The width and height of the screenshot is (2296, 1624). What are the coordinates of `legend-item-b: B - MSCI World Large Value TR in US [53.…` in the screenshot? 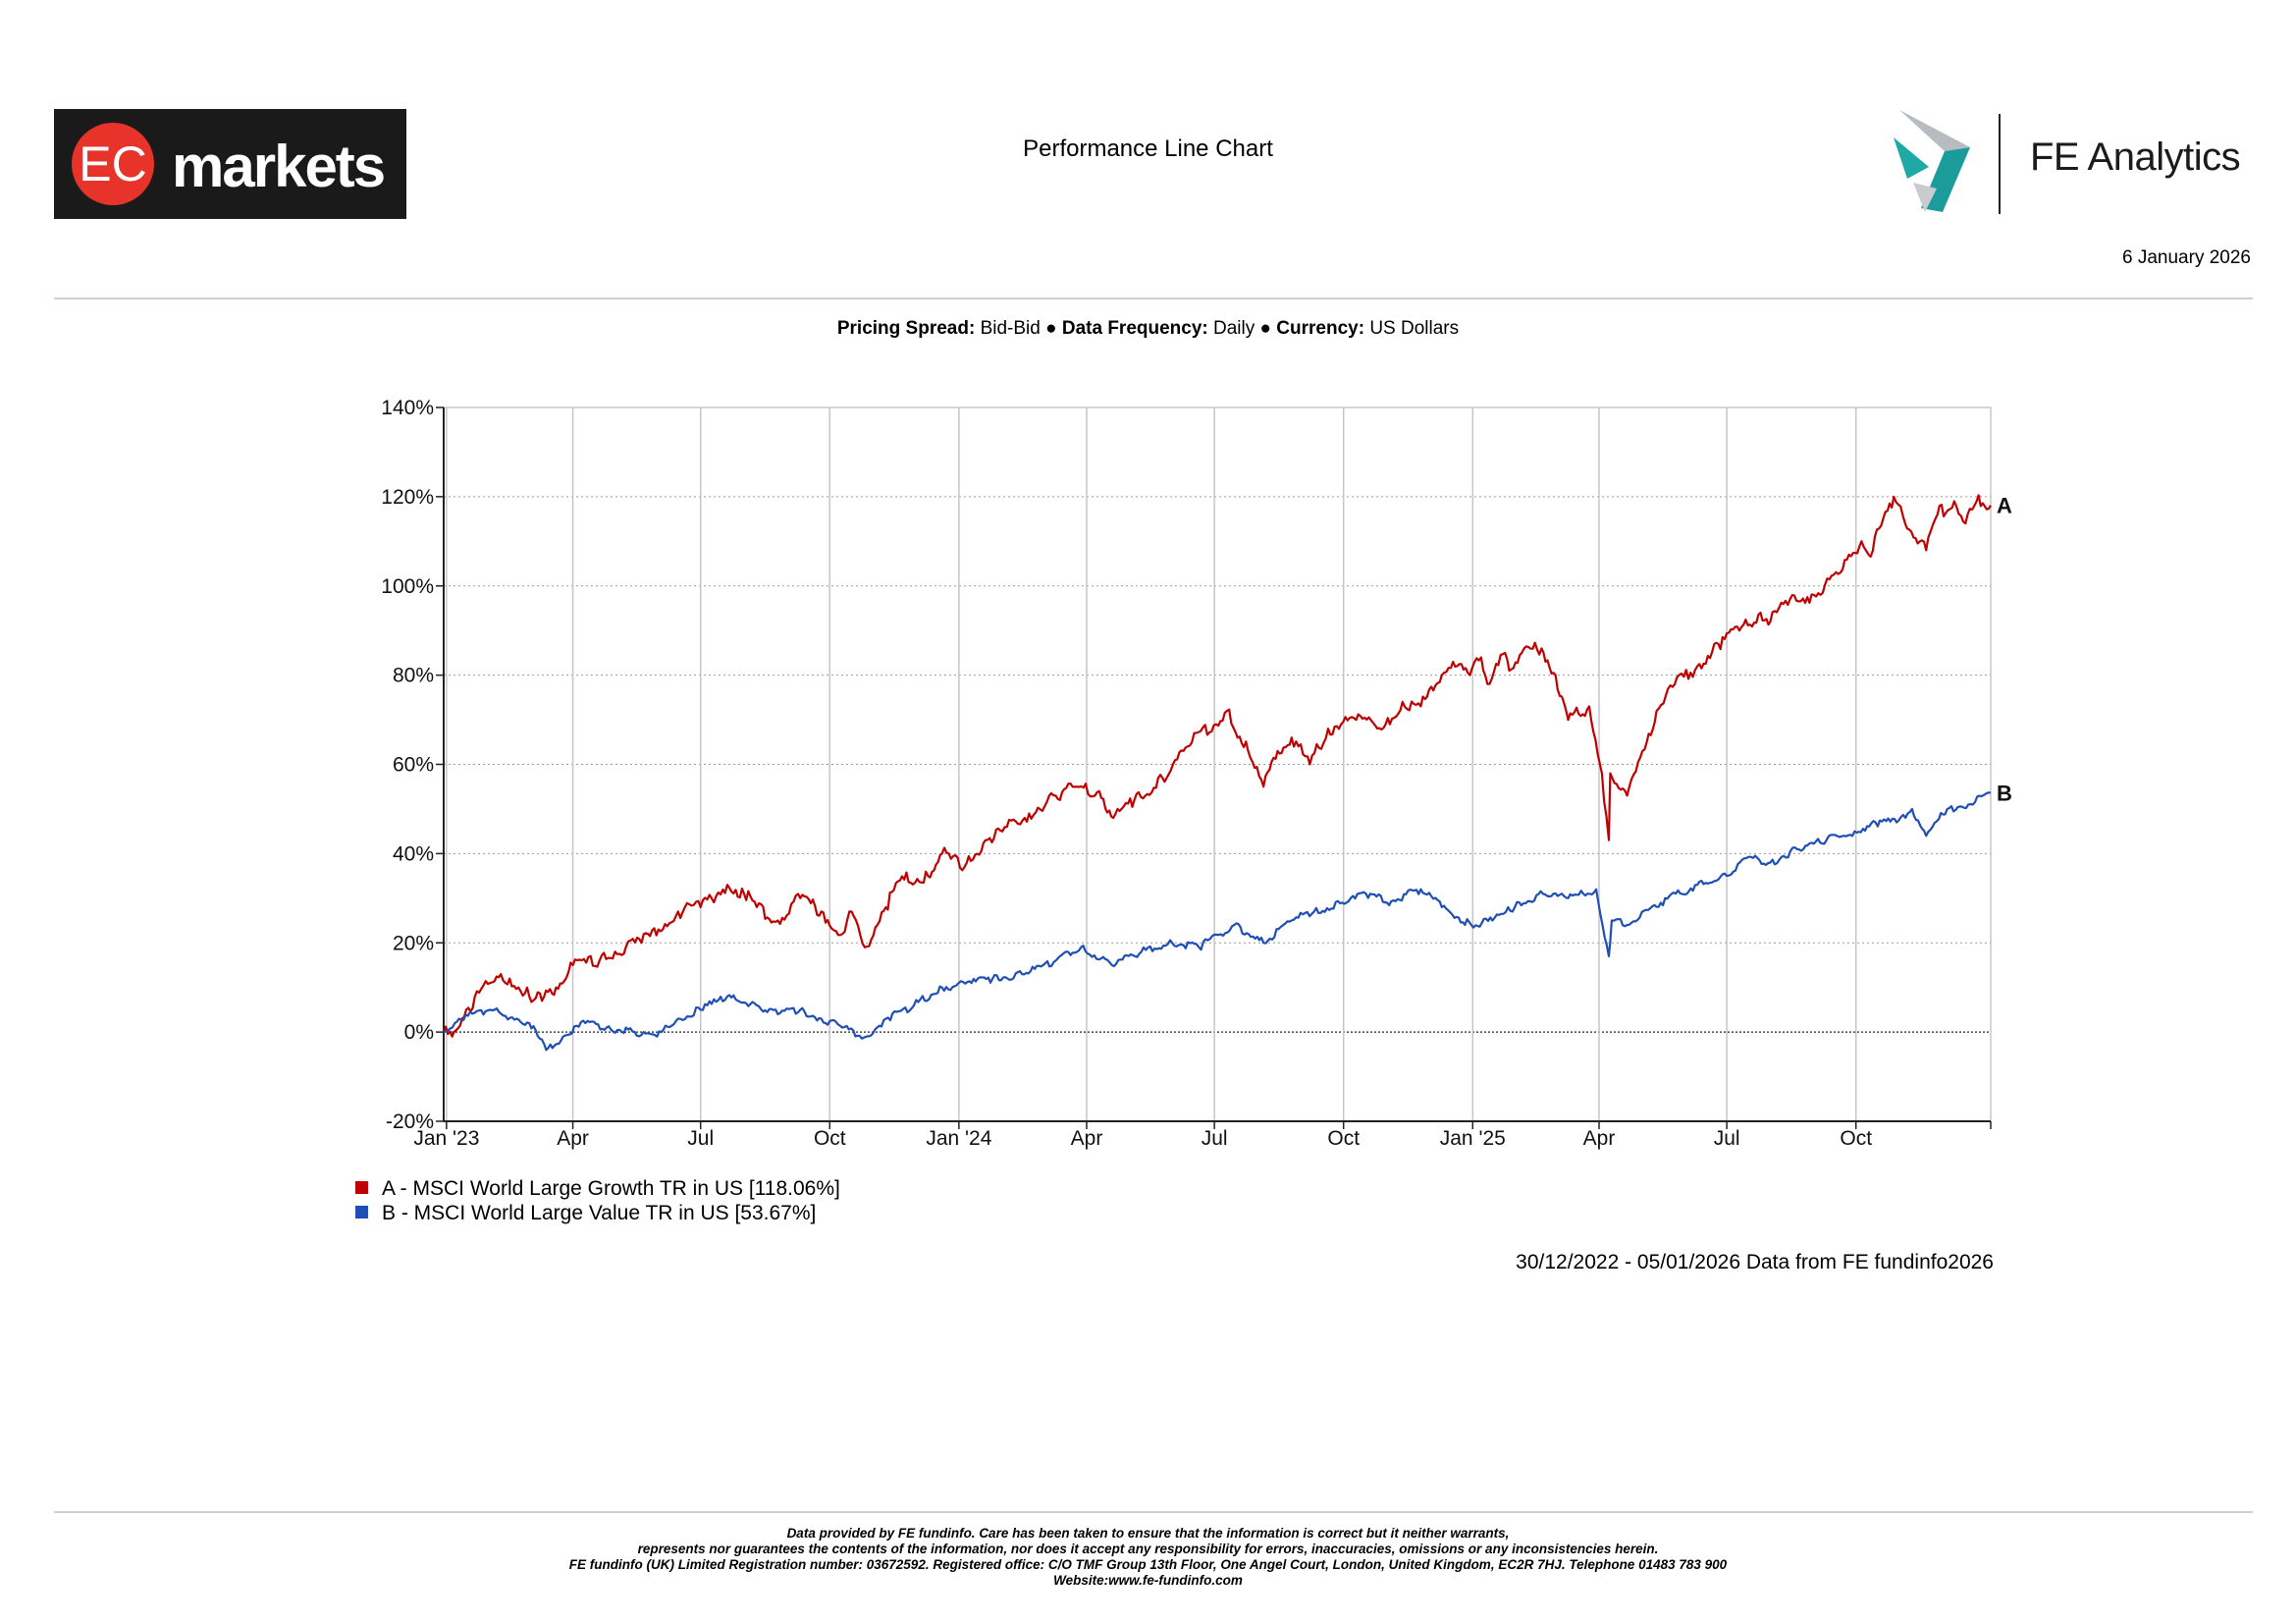 It's located at (586, 1213).